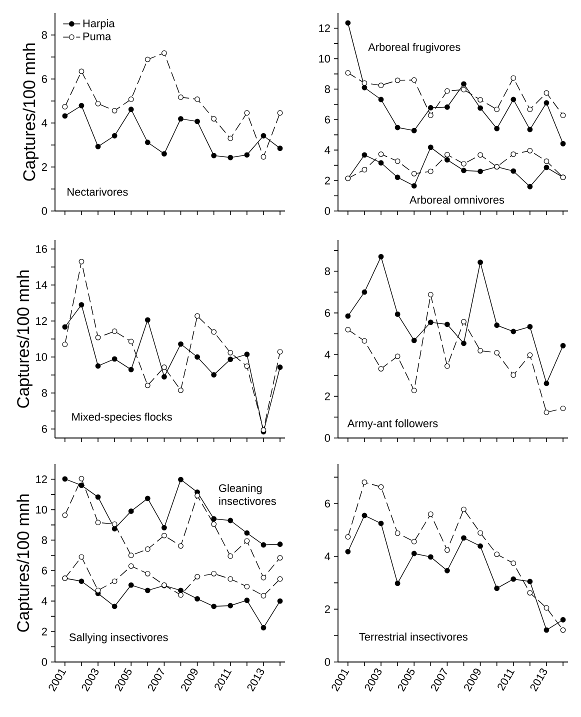 The height and width of the screenshot is (717, 581). I want to click on legend-label: Puma, so click(97, 36).